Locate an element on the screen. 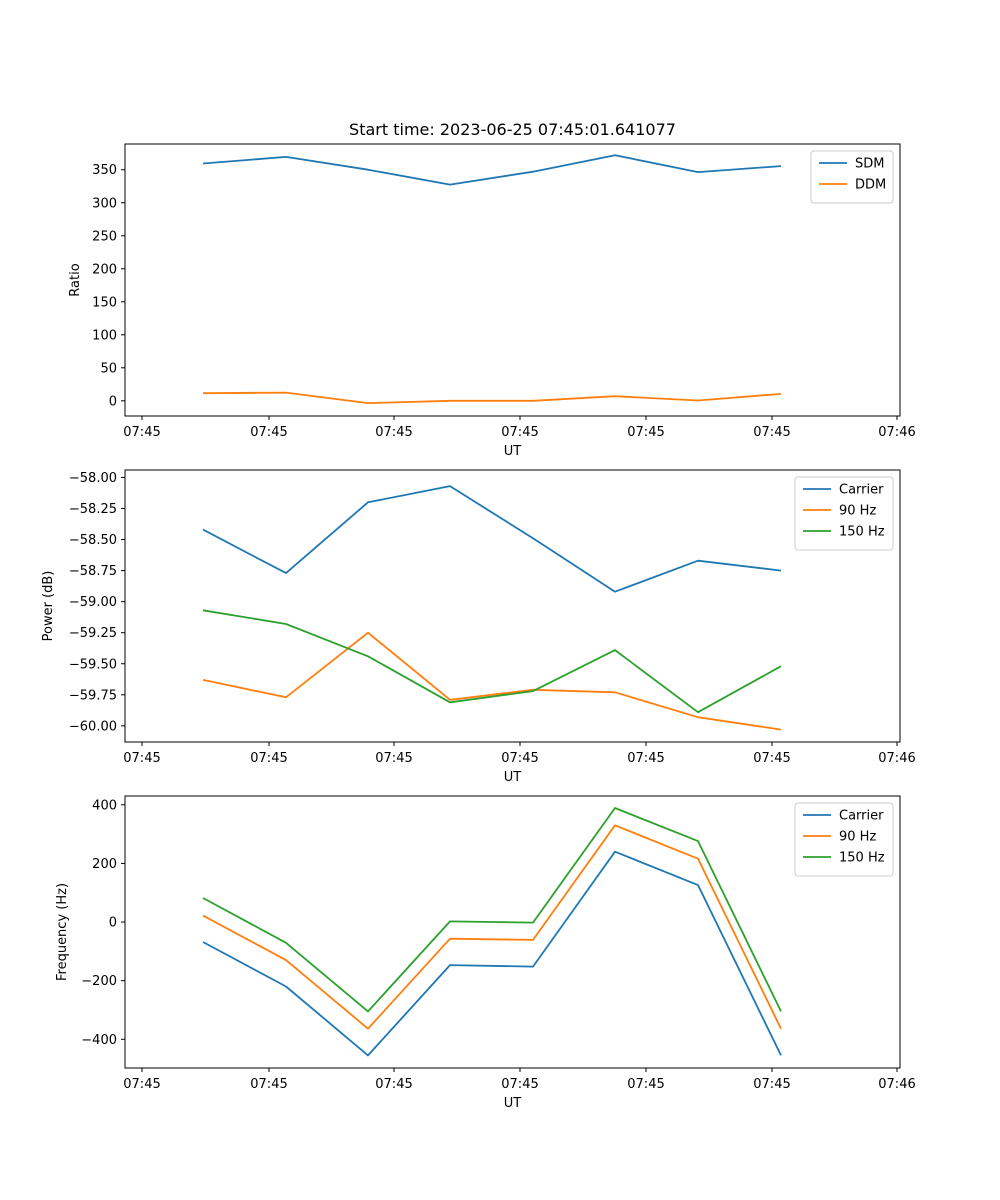 The height and width of the screenshot is (1200, 1000). y-tick-label: 50 is located at coordinates (108, 368).